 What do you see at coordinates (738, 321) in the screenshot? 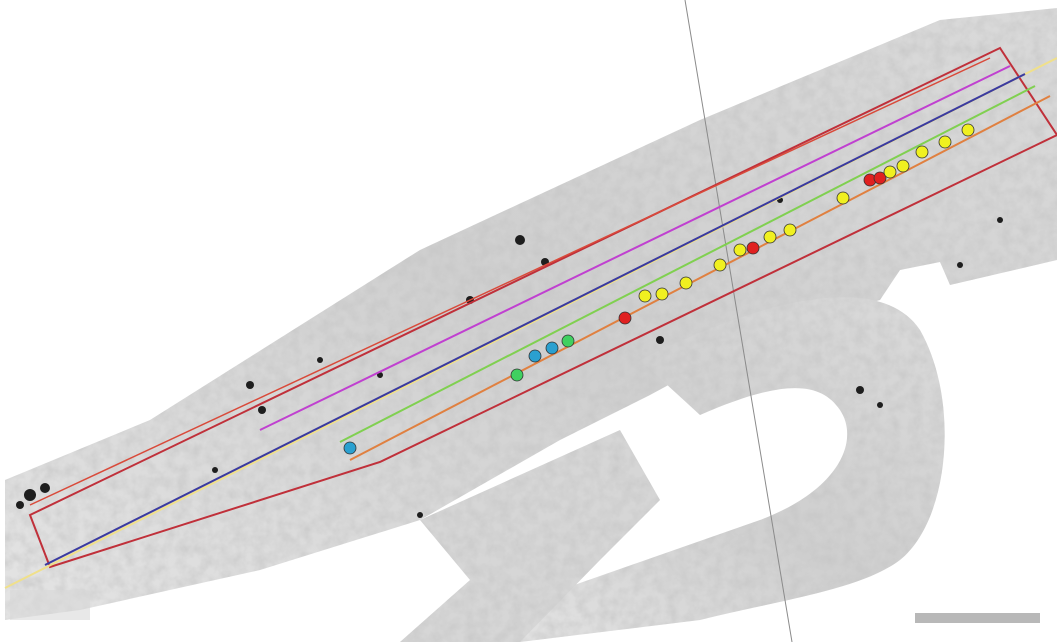
I see `axis-line` at bounding box center [738, 321].